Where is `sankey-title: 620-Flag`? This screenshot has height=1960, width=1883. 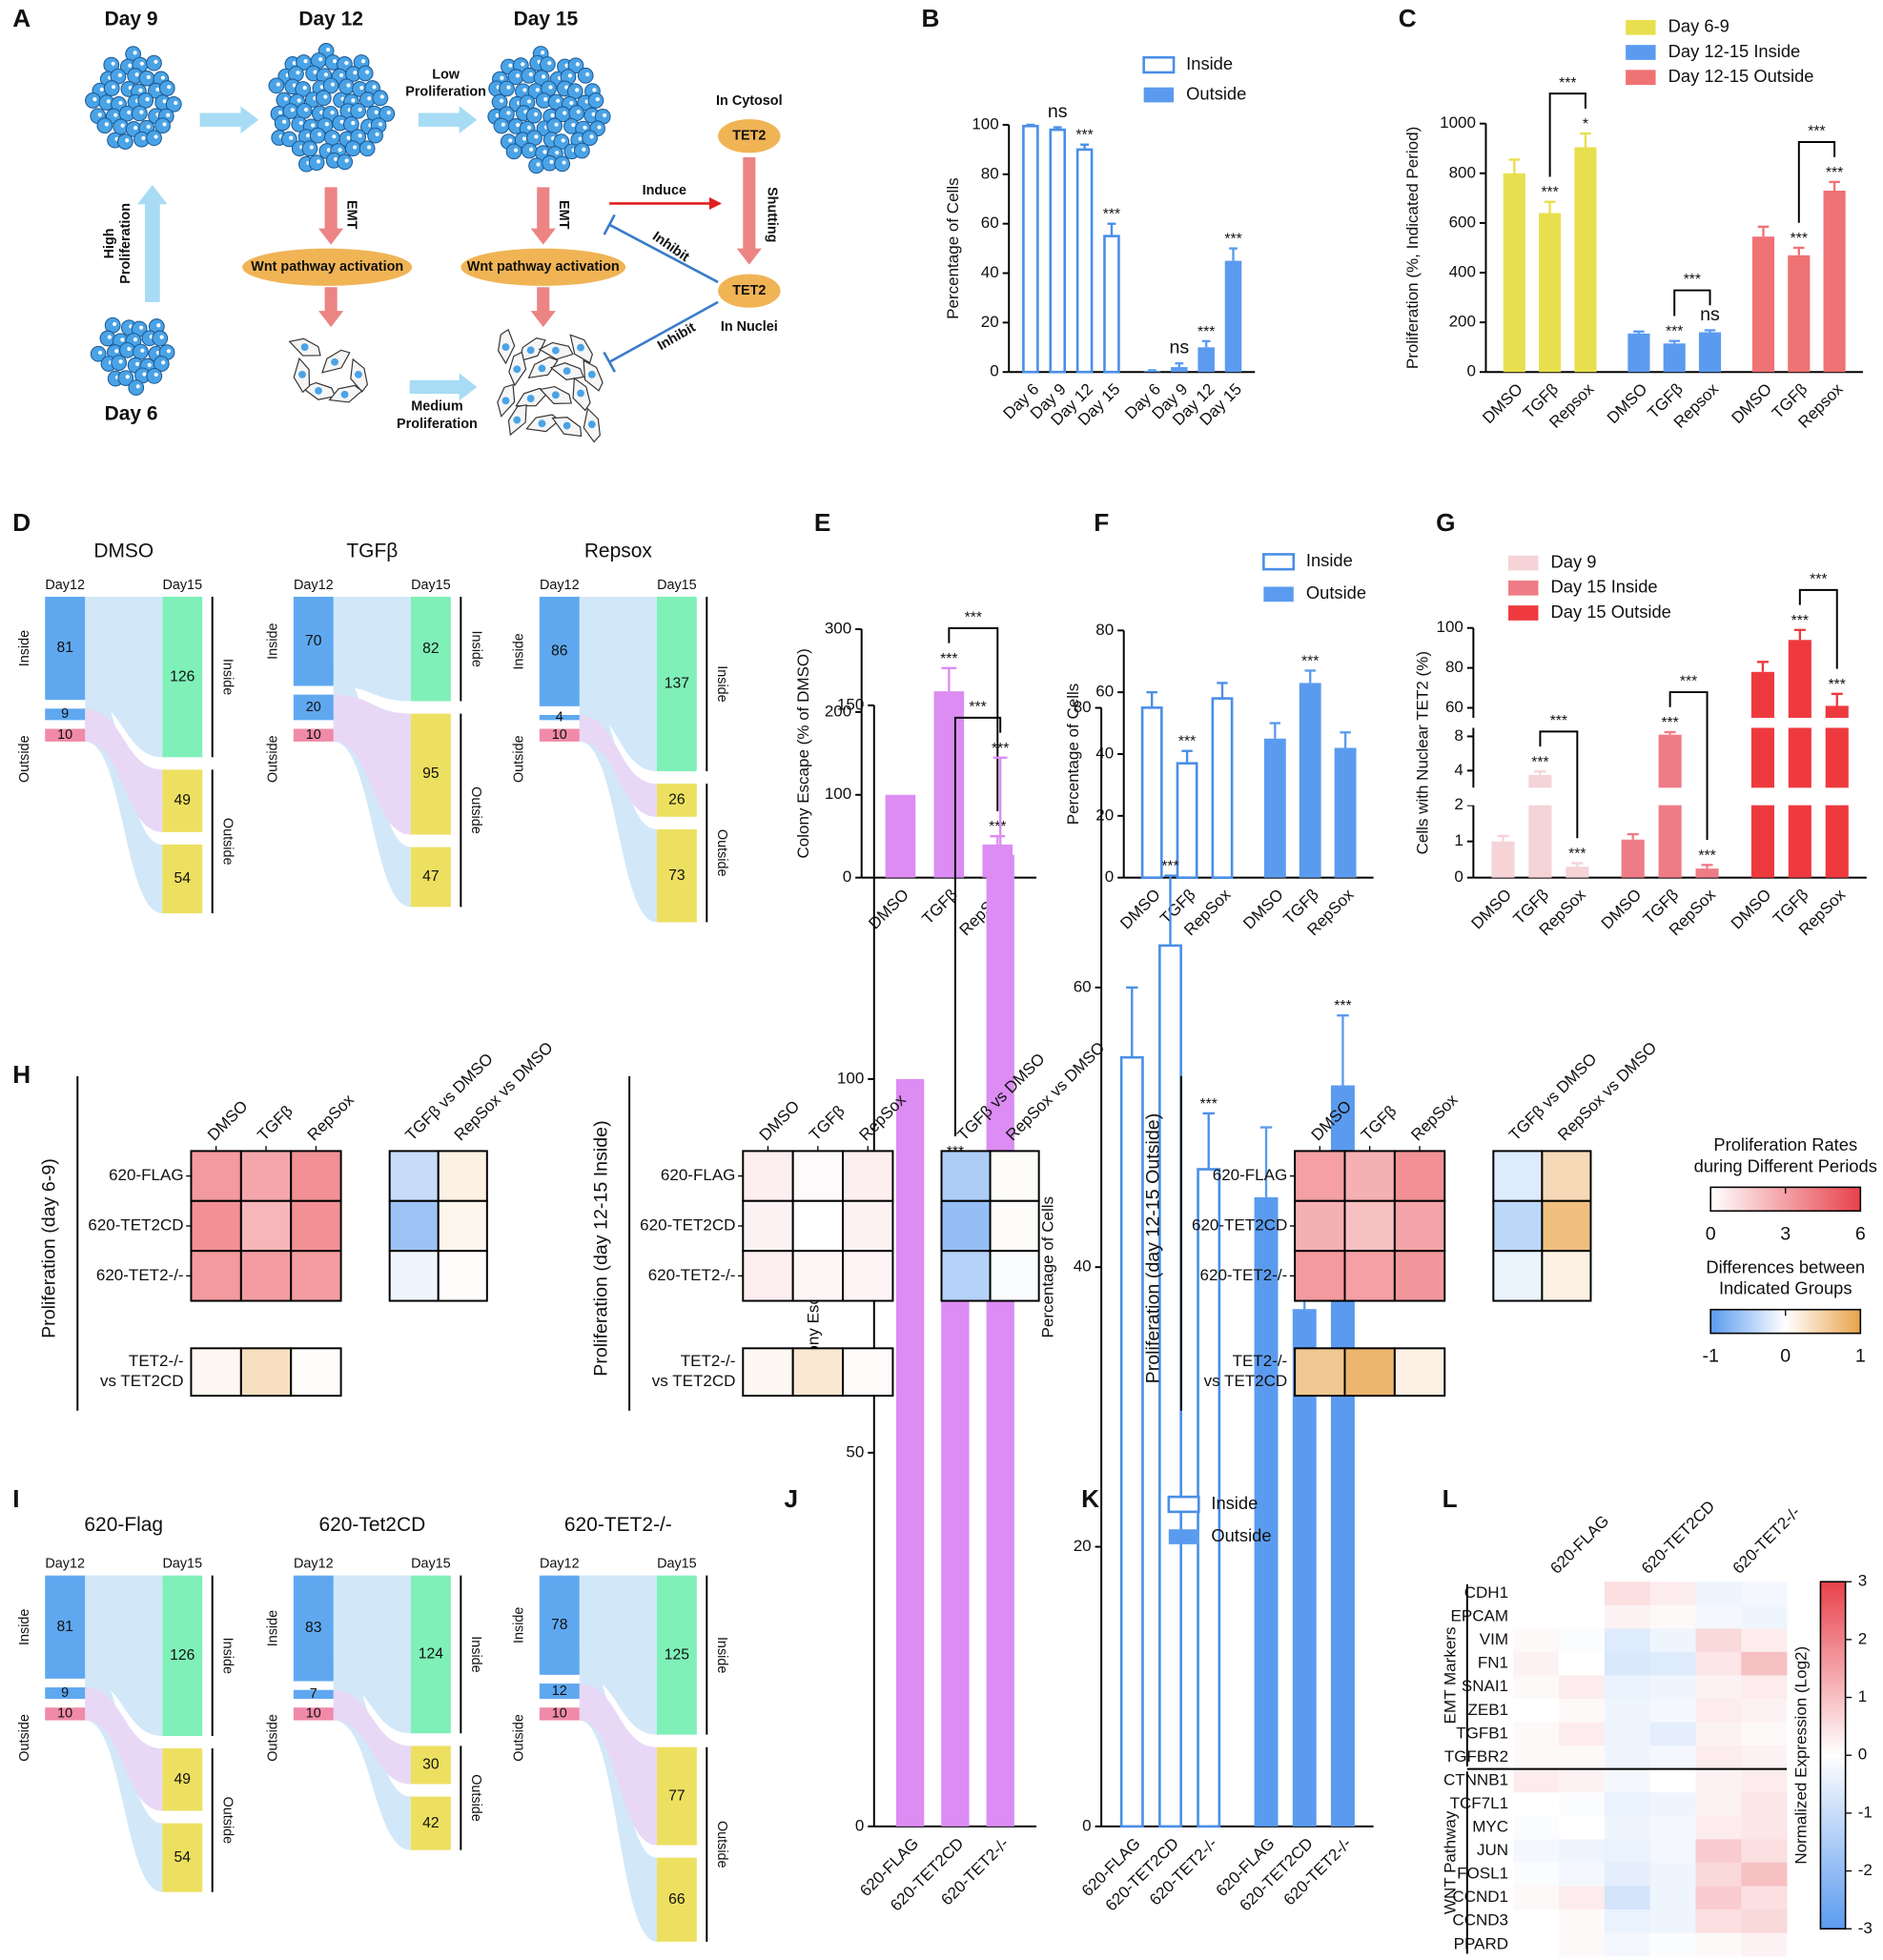
sankey-title: 620-Flag is located at coordinates (123, 1525).